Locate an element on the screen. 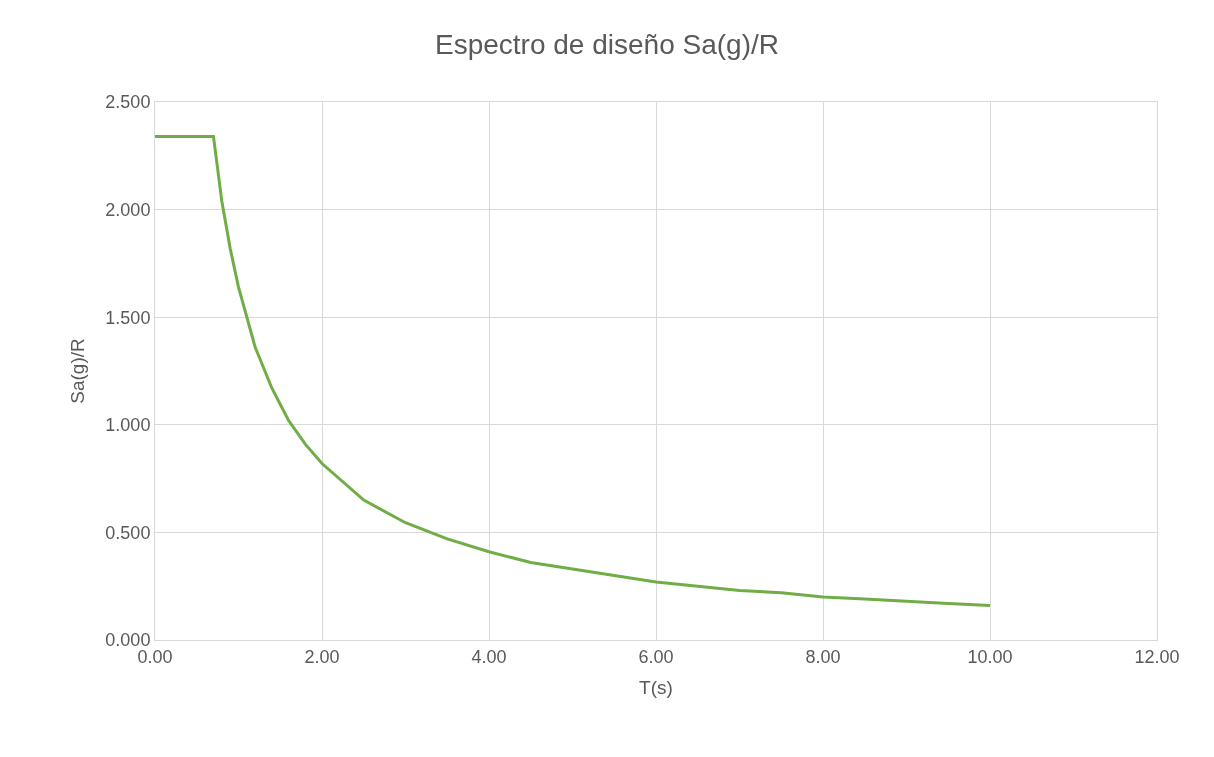  x-tick-label: 6.00 is located at coordinates (656, 656).